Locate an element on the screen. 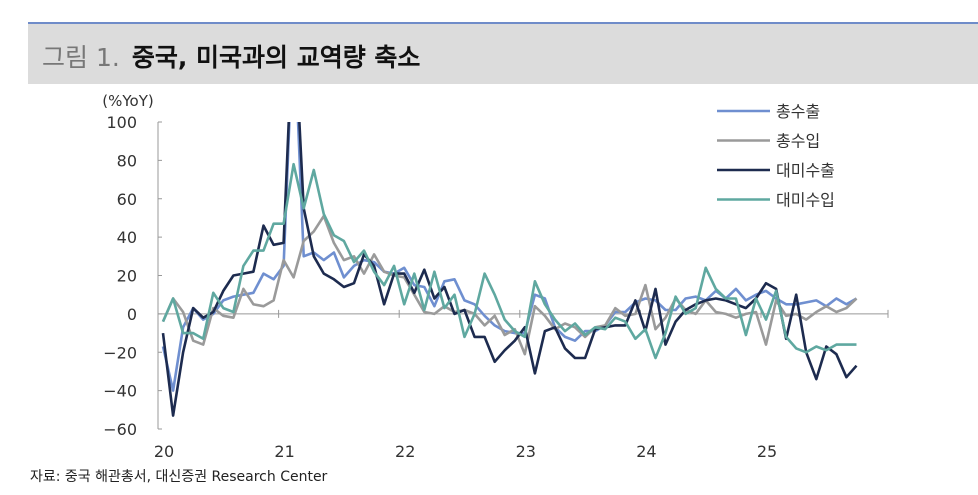  title-band is located at coordinates (503, 54).